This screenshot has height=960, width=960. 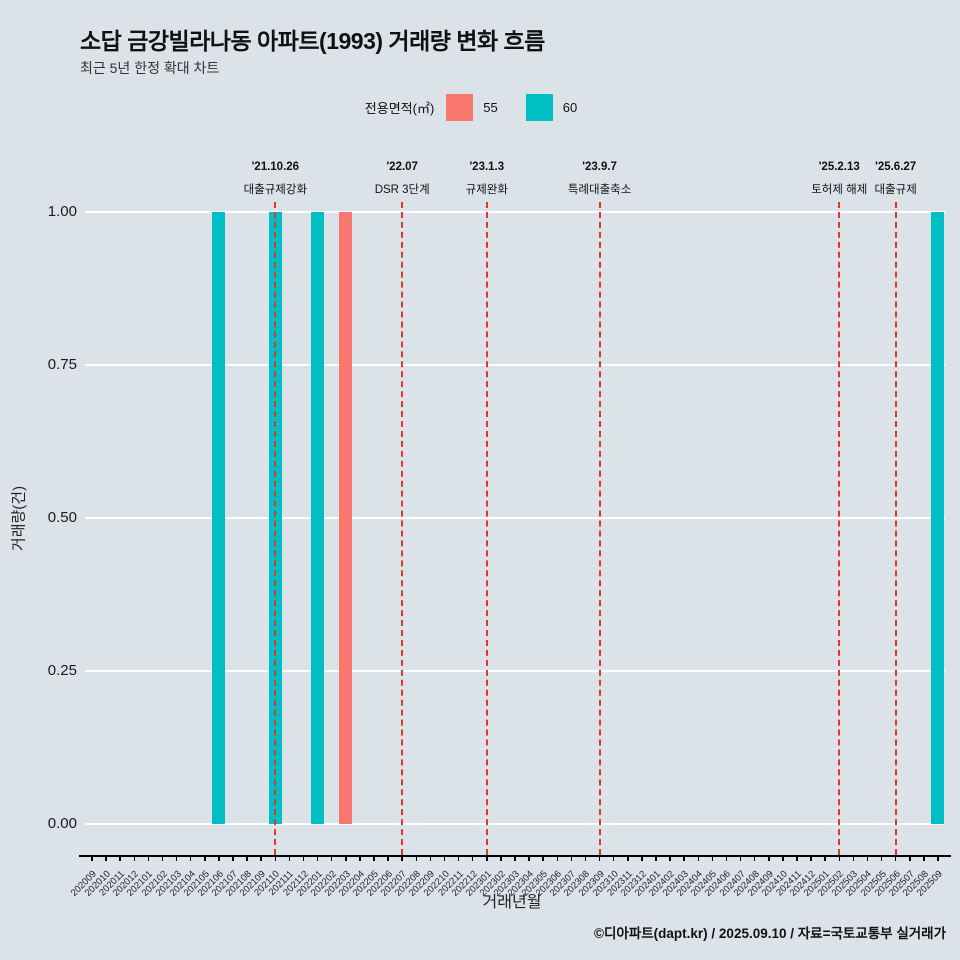 I want to click on y-tick-label: 0.00, so click(x=62, y=823).